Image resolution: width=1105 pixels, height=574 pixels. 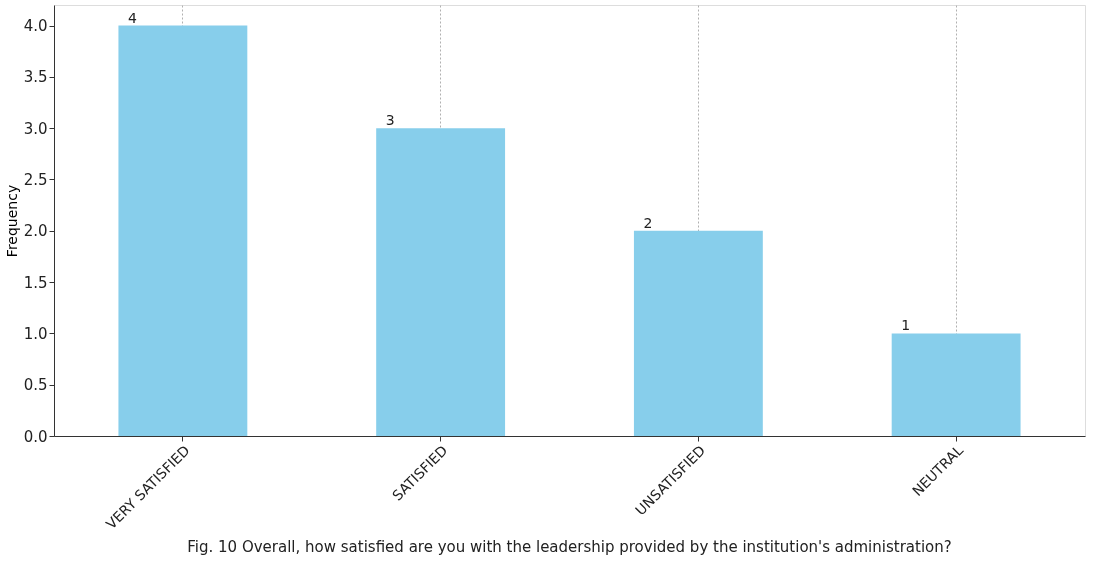 What do you see at coordinates (35, 128) in the screenshot?
I see `y-tick-label: 3.0` at bounding box center [35, 128].